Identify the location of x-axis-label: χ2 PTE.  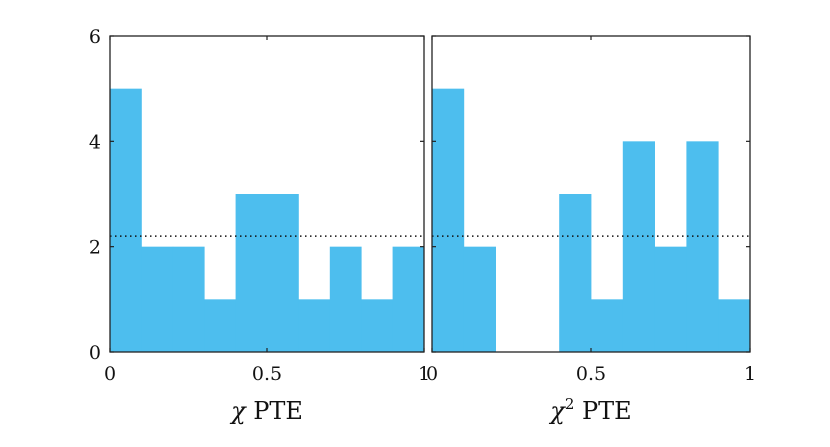
(589, 410).